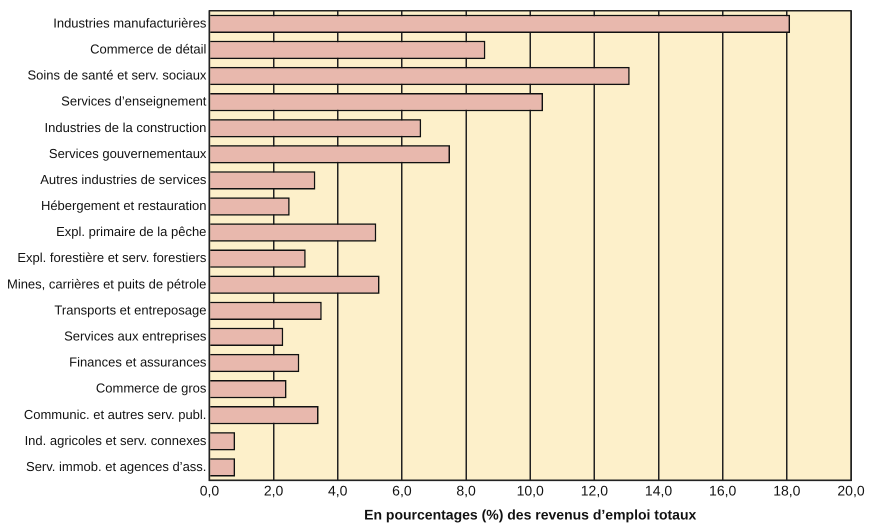 This screenshot has width=869, height=532. Describe the element at coordinates (466, 490) in the screenshot. I see `x-tick-label: 8,0` at that location.